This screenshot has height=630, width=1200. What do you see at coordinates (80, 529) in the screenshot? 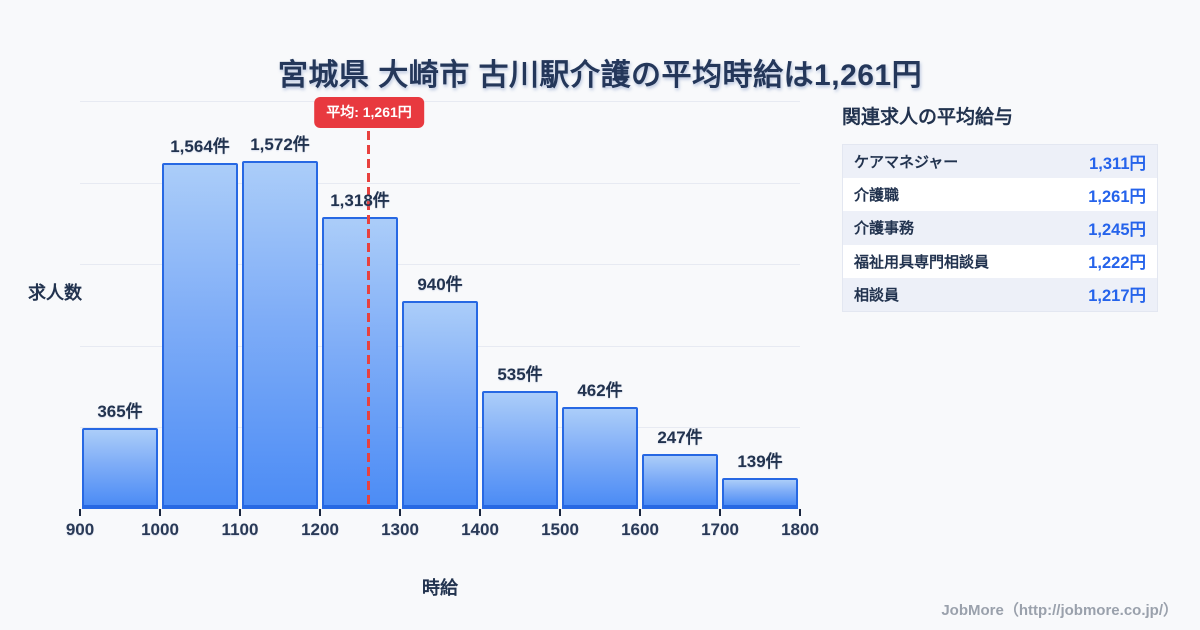
I see `x-axis-tick-label: 900` at bounding box center [80, 529].